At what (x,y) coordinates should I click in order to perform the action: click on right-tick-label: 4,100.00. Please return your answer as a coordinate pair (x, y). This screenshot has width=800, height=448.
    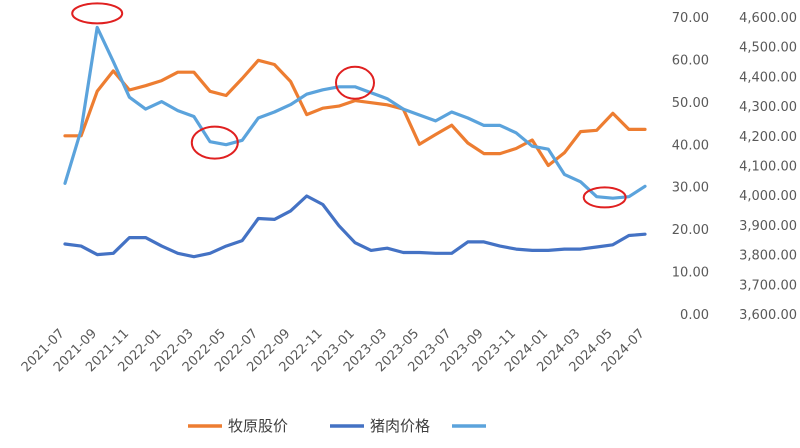
    Looking at the image, I should click on (768, 167).